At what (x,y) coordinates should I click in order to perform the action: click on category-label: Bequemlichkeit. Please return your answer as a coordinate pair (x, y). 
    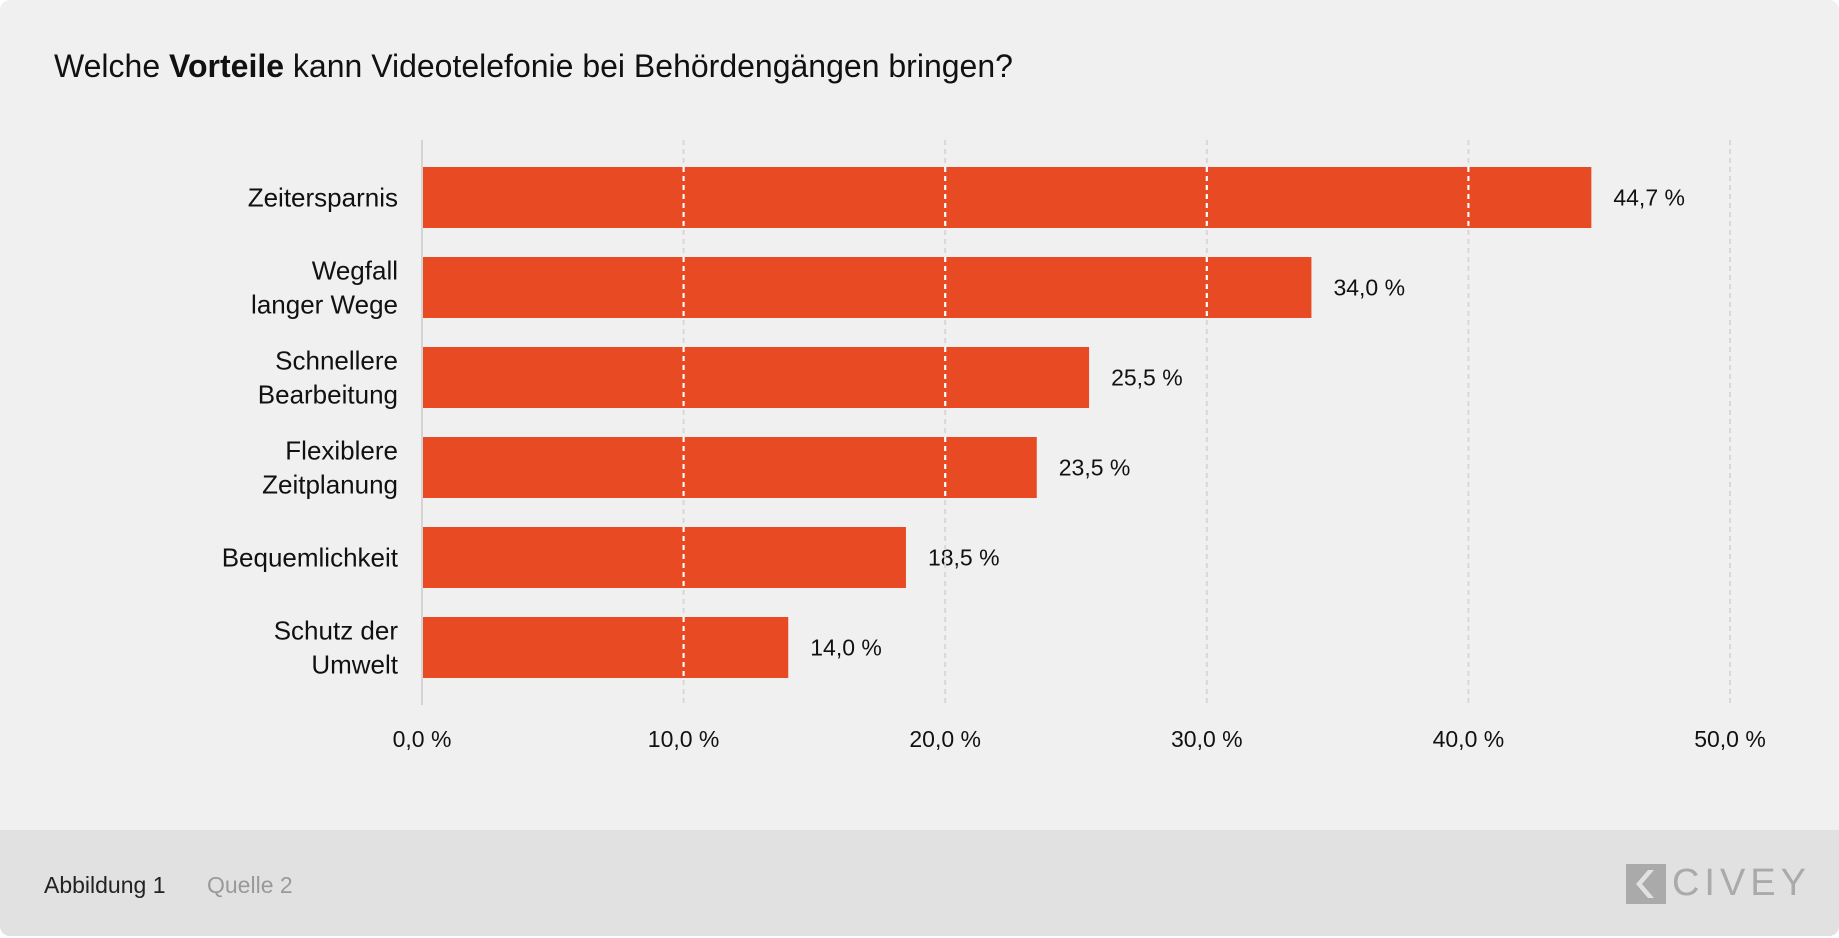
    Looking at the image, I should click on (310, 558).